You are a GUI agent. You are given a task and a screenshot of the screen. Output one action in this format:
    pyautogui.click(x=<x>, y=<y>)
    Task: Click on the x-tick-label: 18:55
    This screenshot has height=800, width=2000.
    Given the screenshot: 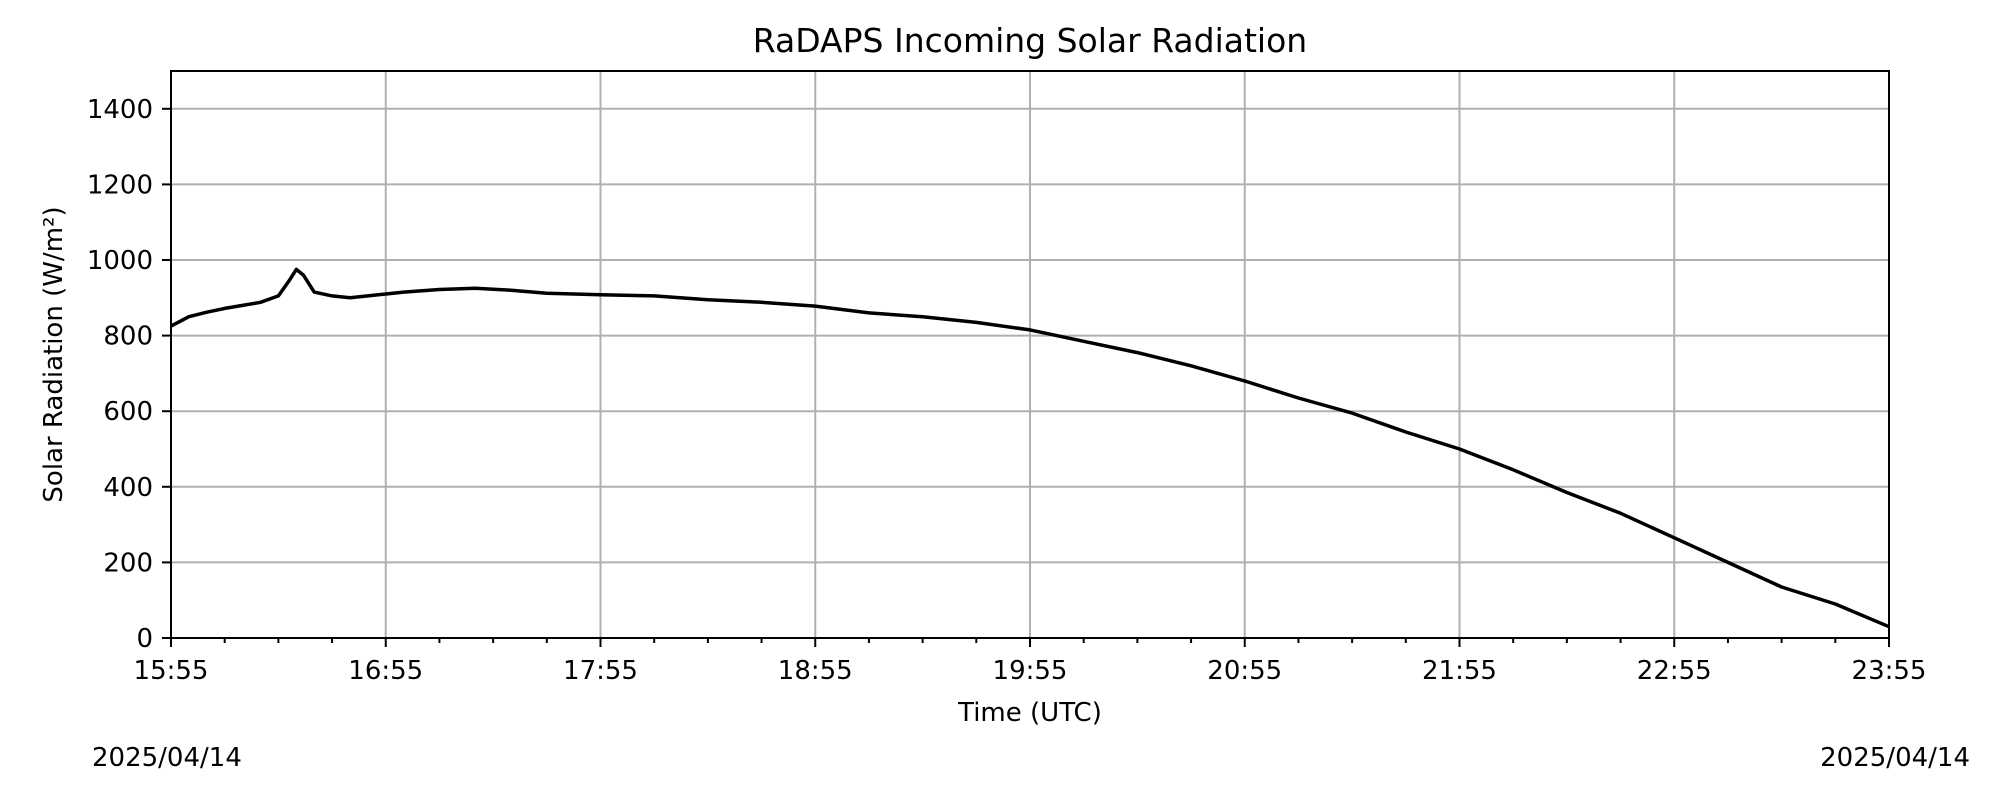 What is the action you would take?
    pyautogui.click(x=815, y=671)
    